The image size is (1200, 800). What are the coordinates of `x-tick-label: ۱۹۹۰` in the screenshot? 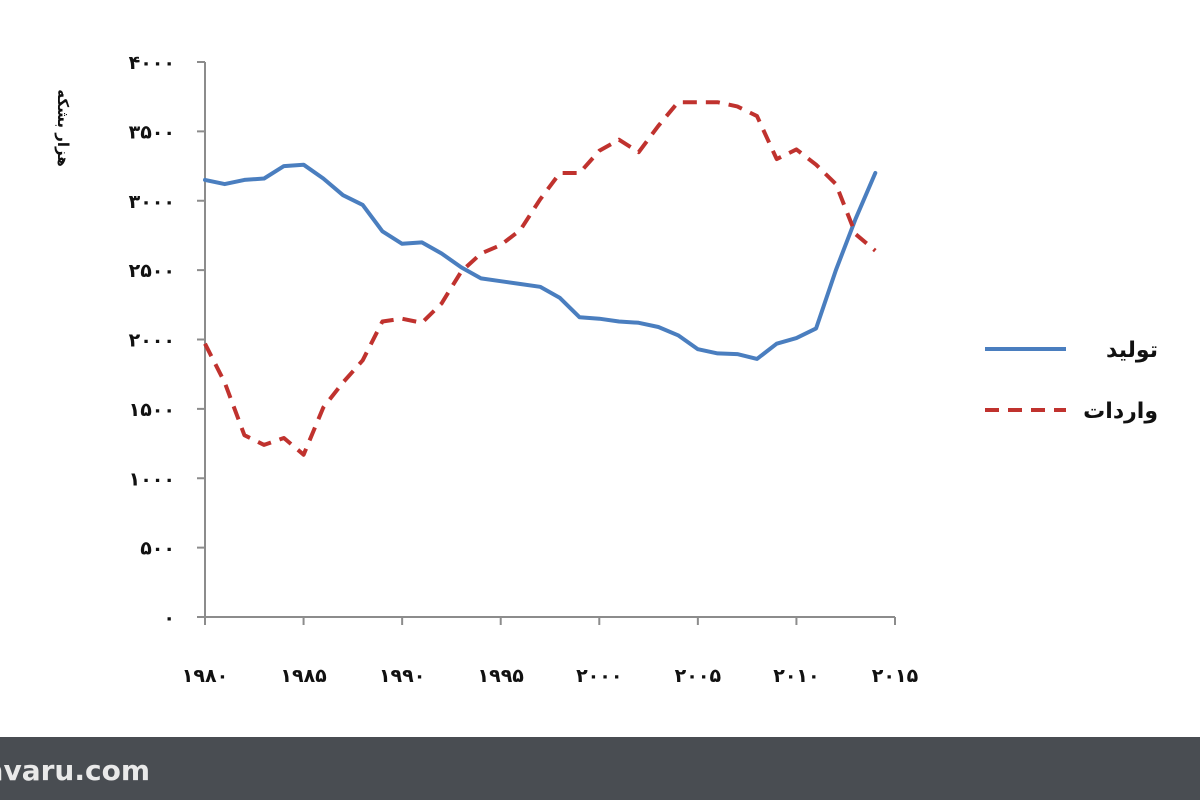 It's located at (402, 676).